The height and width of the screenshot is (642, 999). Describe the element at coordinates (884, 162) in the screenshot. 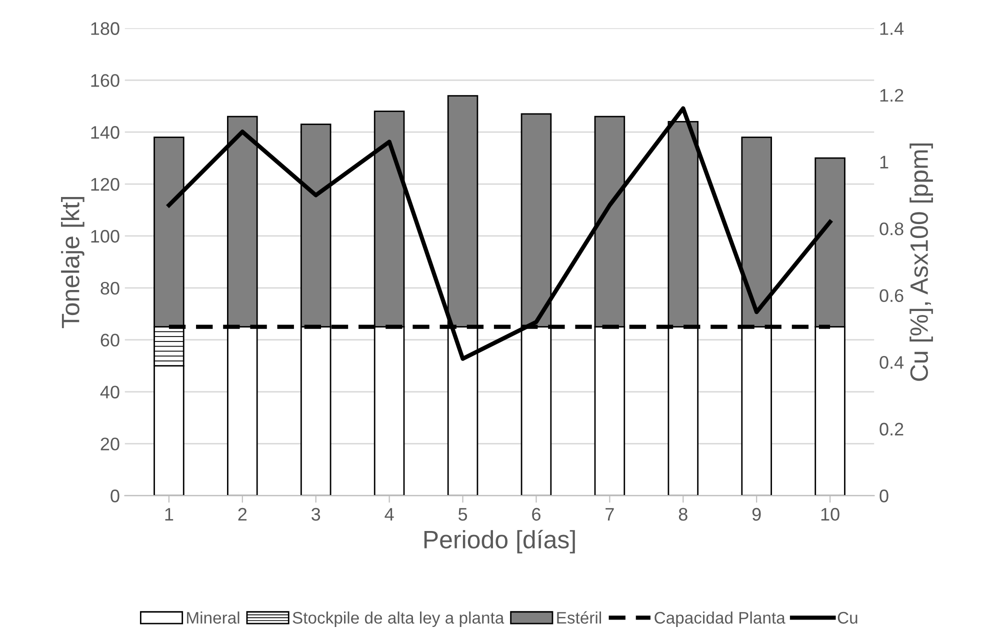

I see `y2-tick-label: 1` at that location.